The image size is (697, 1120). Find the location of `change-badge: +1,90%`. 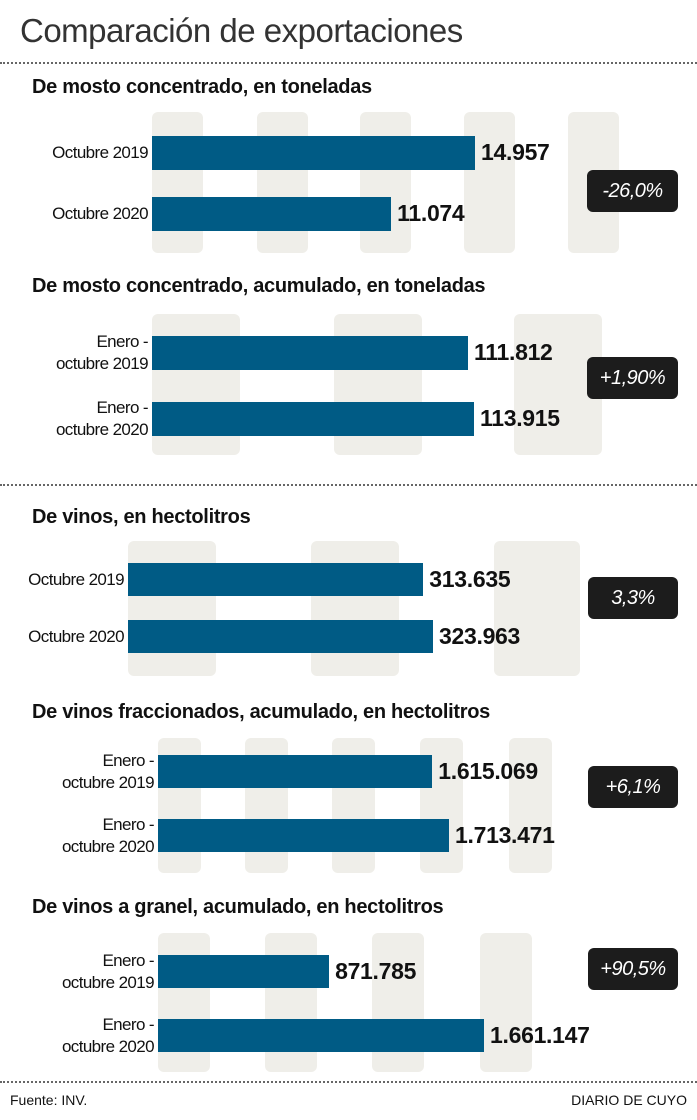

change-badge: +1,90% is located at coordinates (632, 378).